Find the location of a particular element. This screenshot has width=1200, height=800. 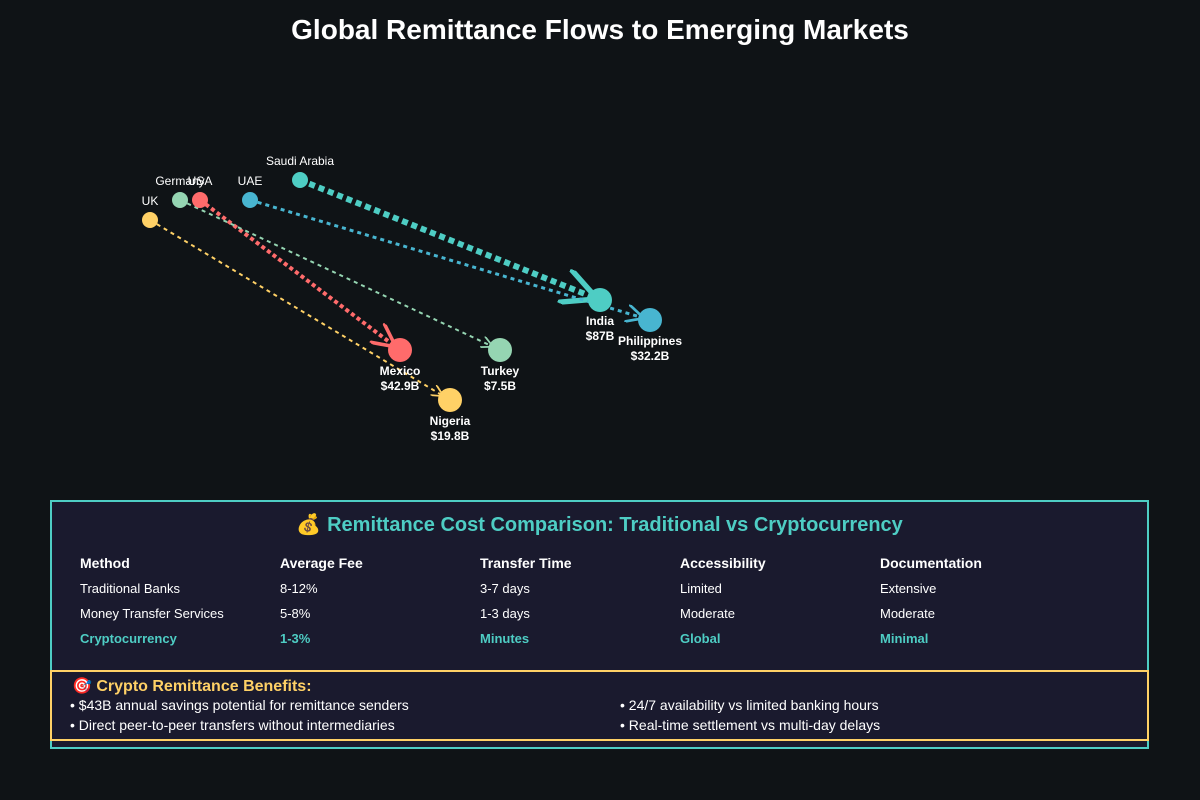

destination-amount-turkey: $7.5B is located at coordinates (500, 386).